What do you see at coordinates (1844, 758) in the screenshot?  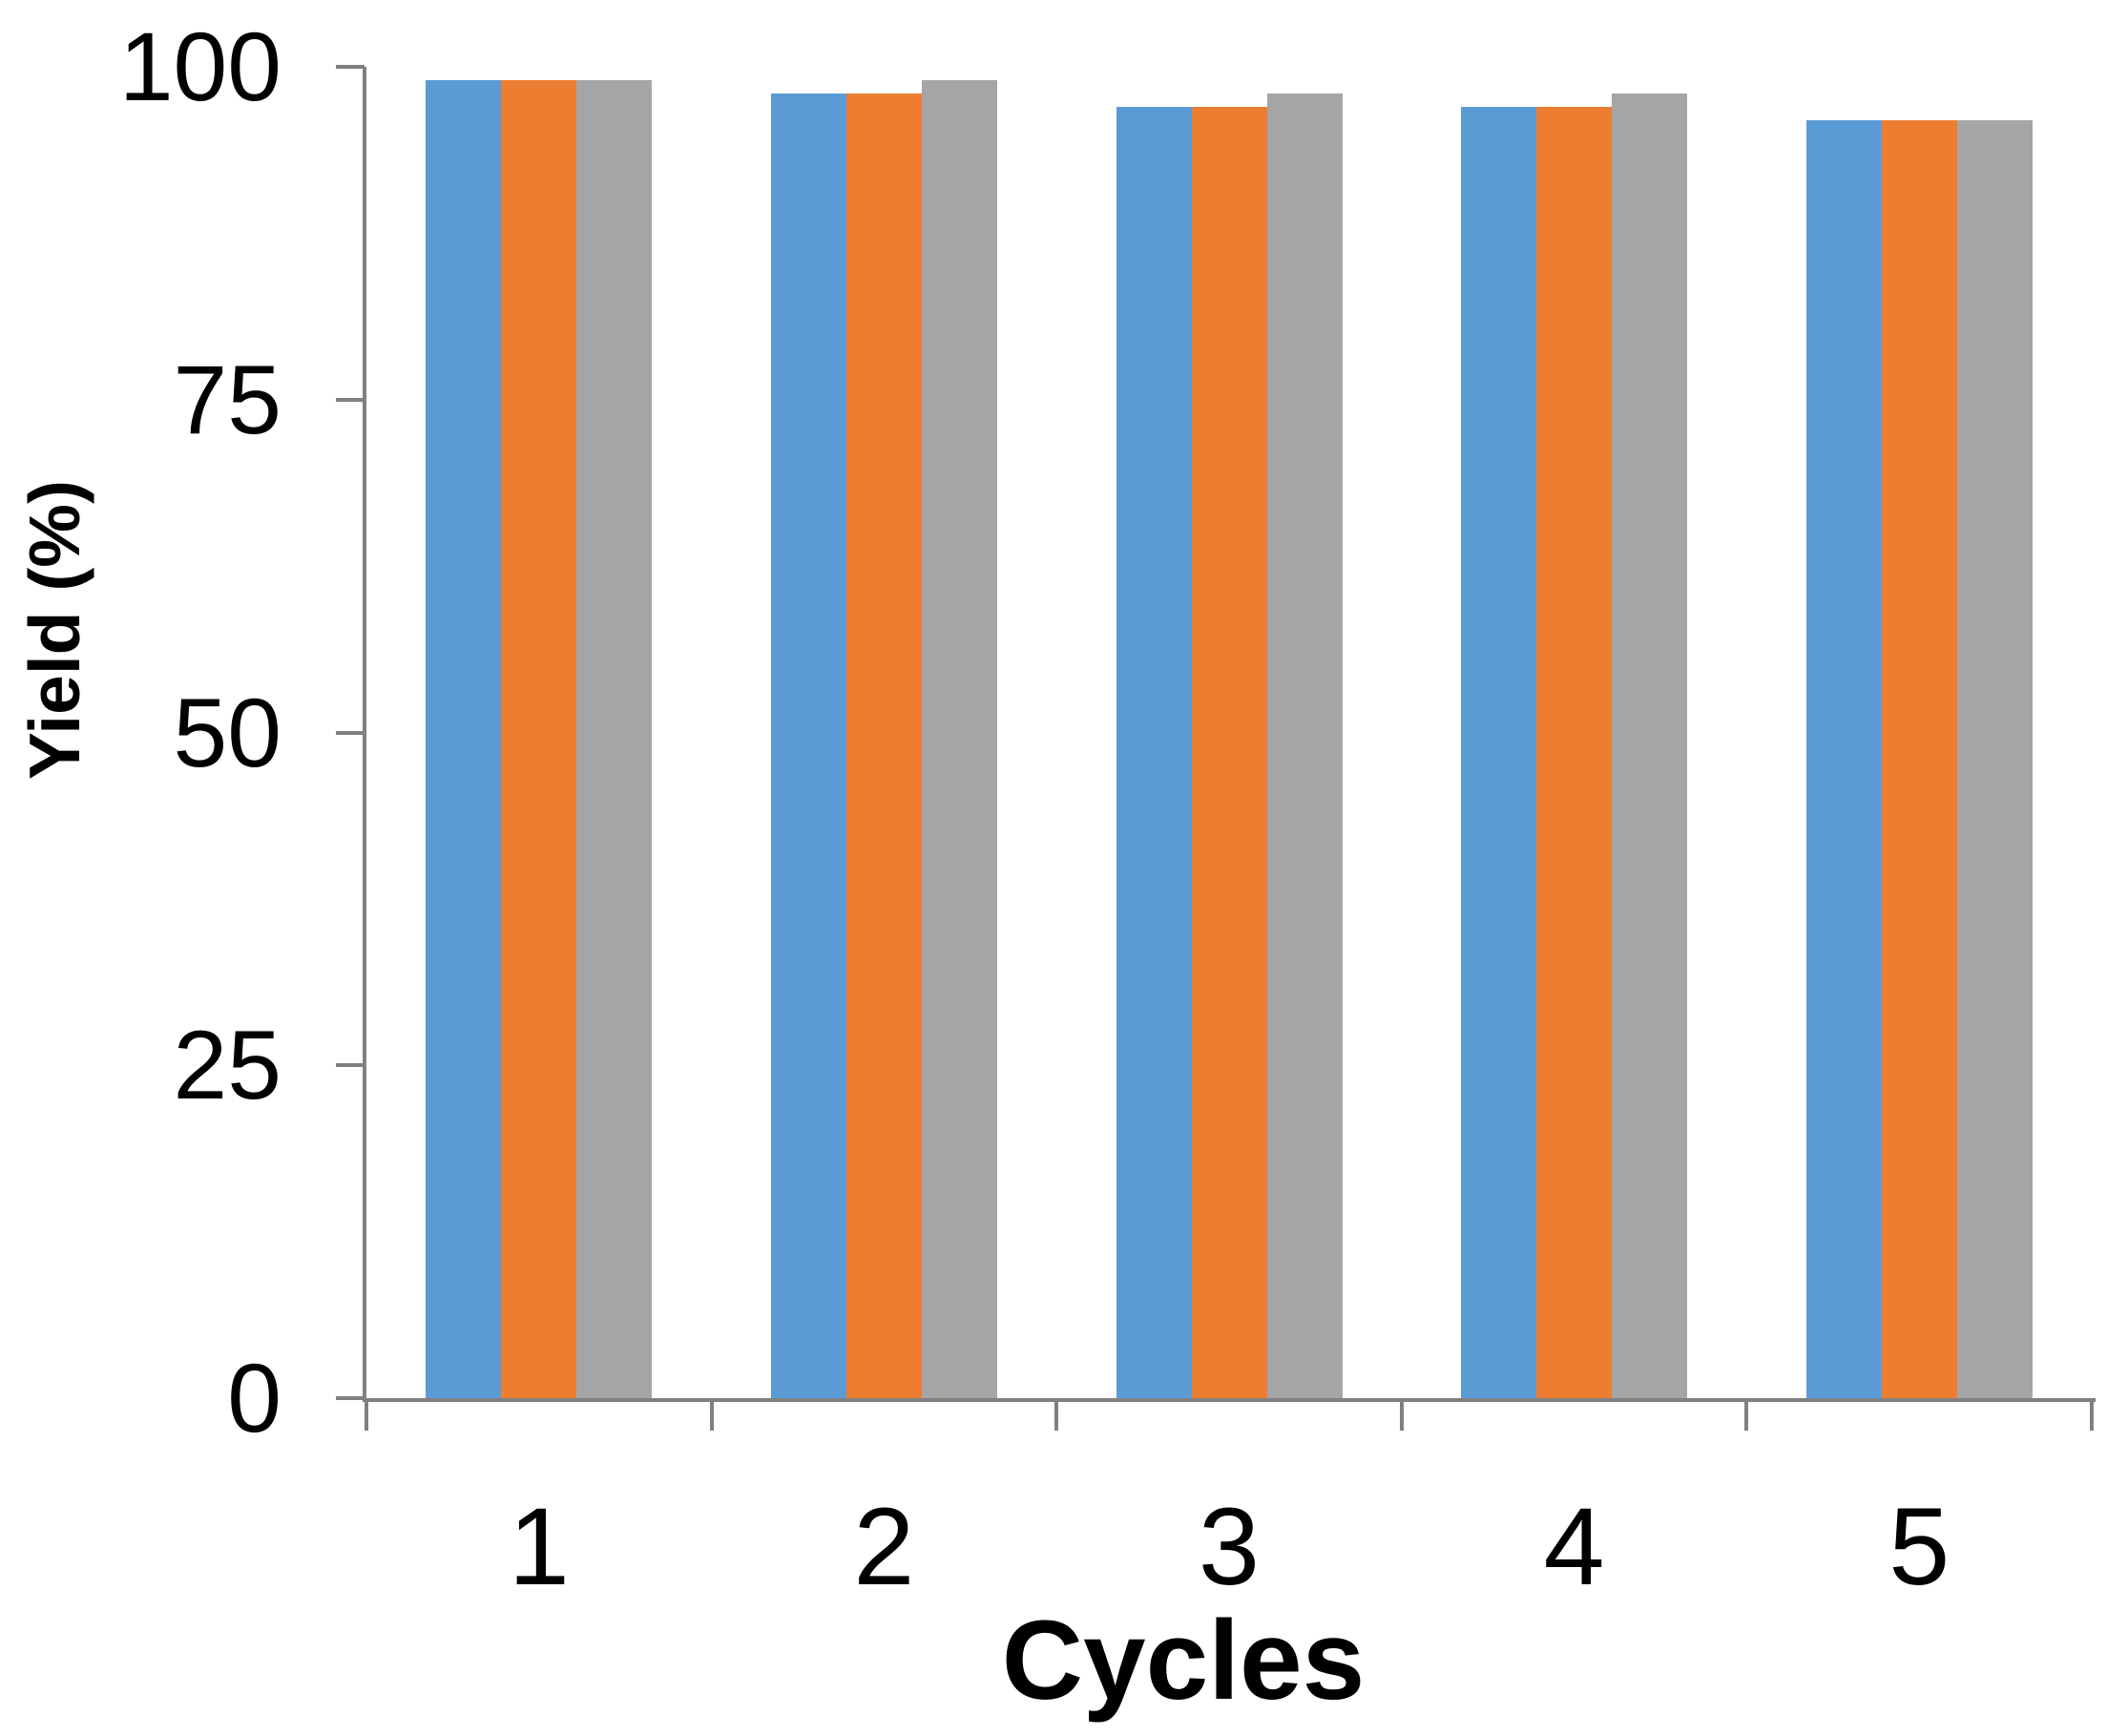 I see `bar-cycle5-blue` at bounding box center [1844, 758].